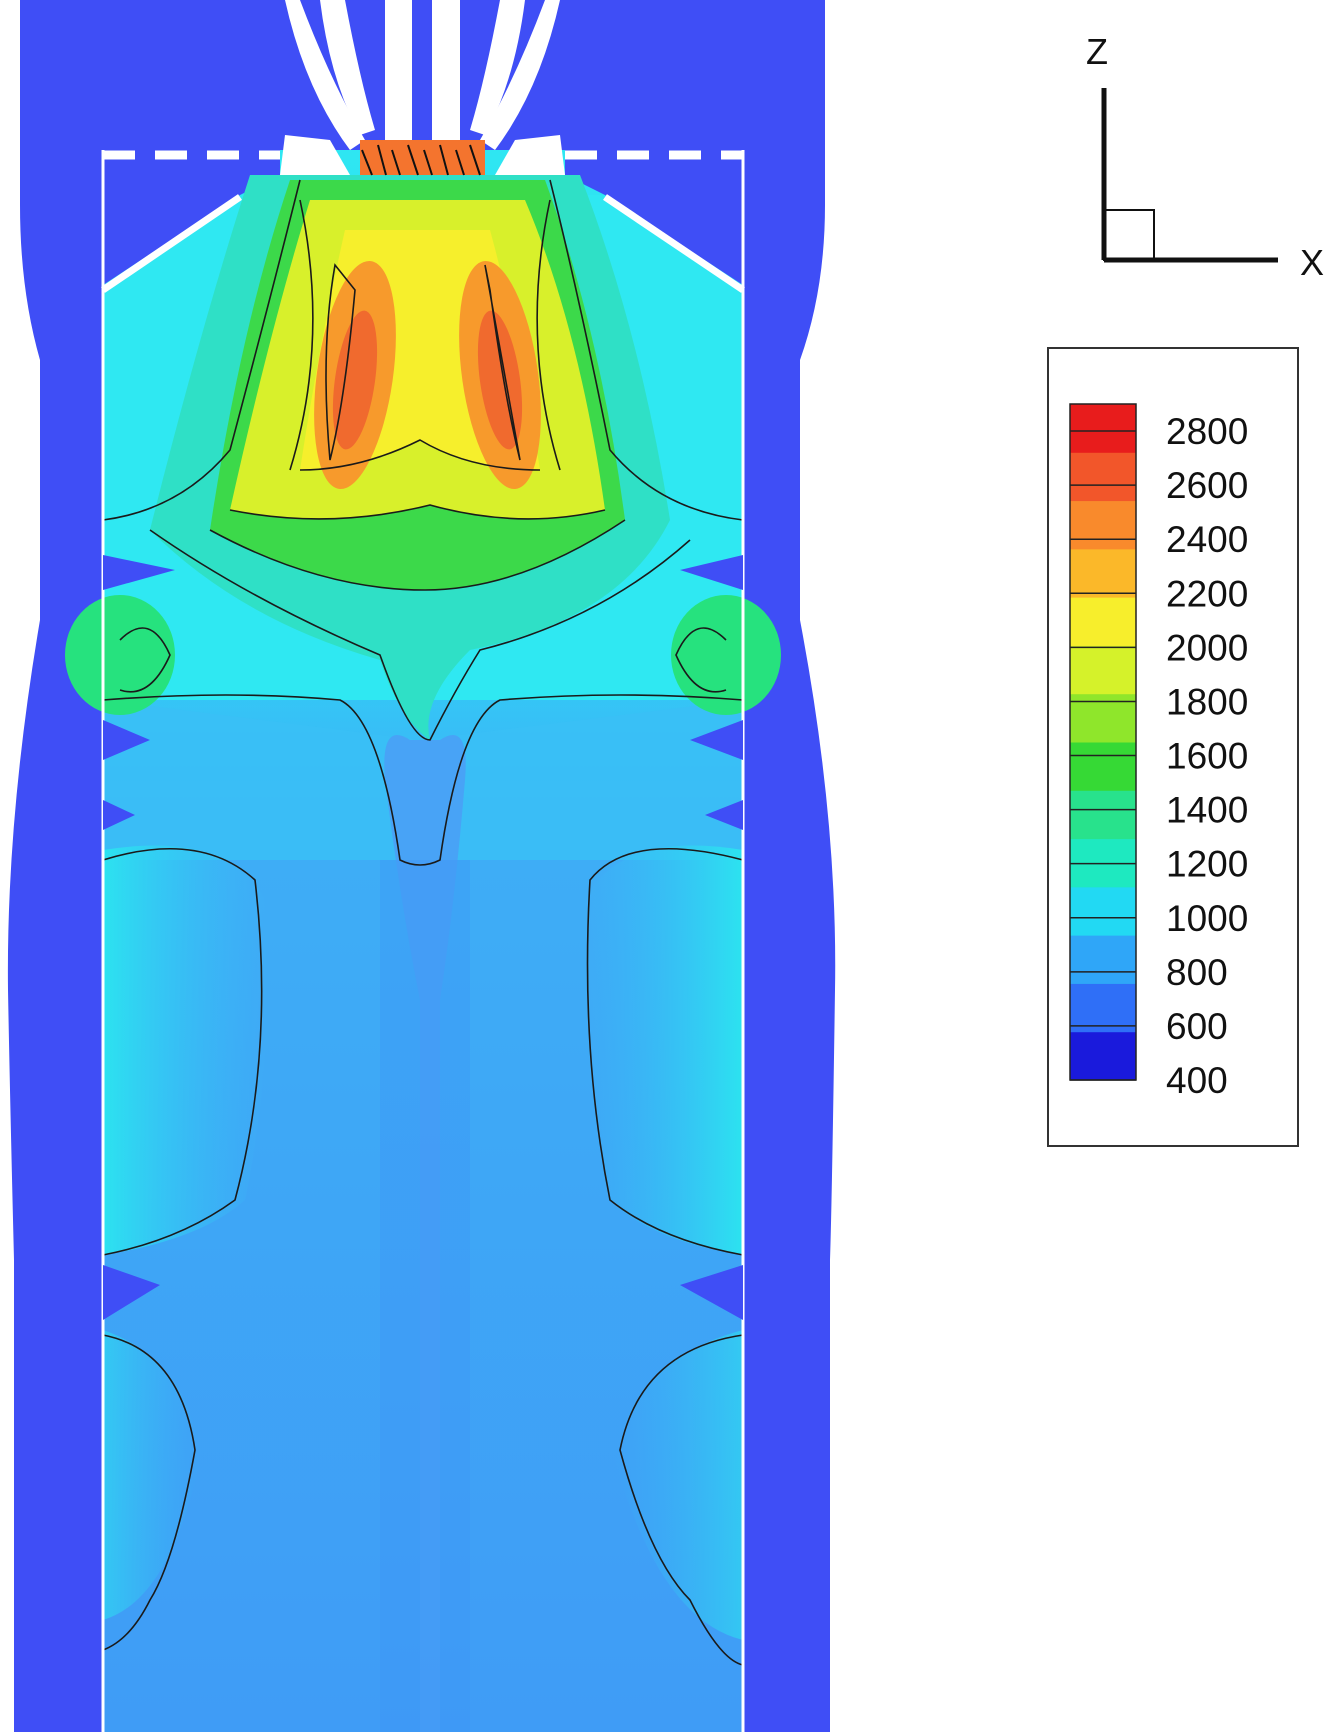  What do you see at coordinates (679, 1485) in the screenshot?
I see `side-pocket-right-lower` at bounding box center [679, 1485].